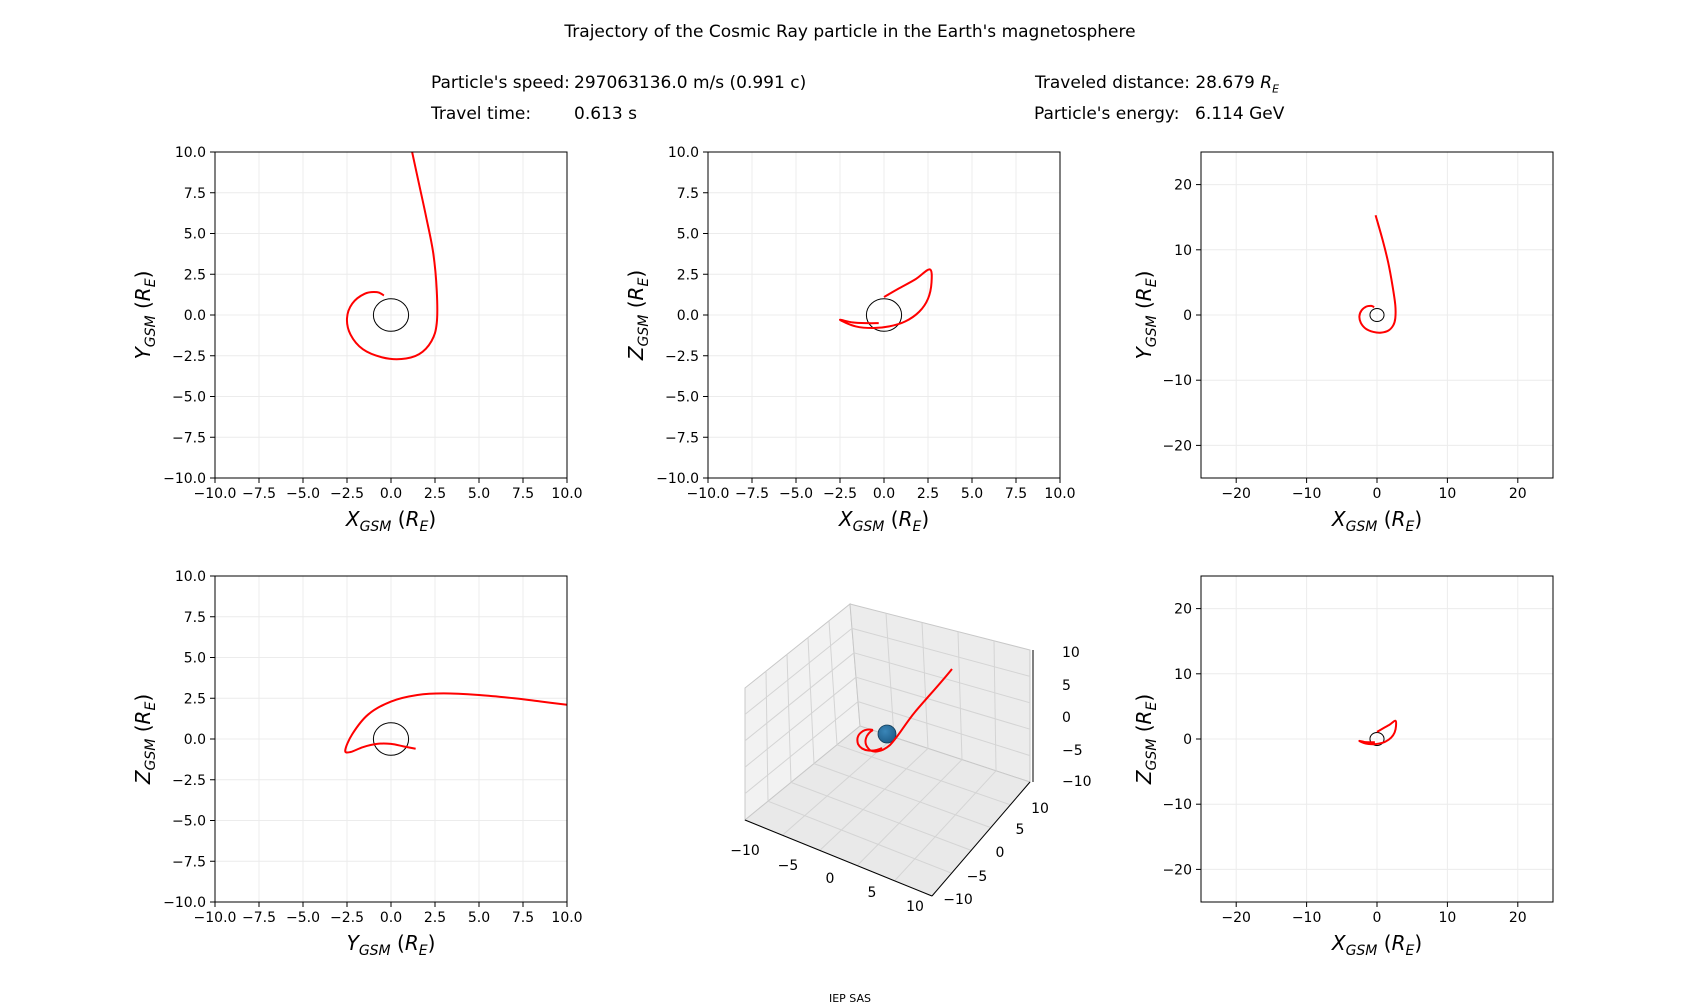  What do you see at coordinates (869, 740) in the screenshot?
I see `trajectory-loop-3d` at bounding box center [869, 740].